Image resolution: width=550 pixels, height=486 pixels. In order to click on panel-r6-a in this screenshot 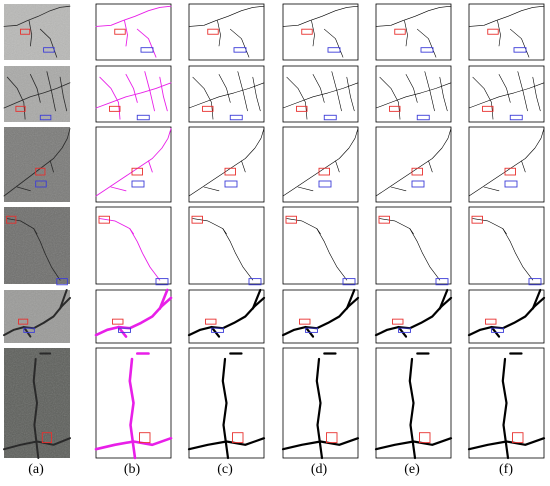, I will do `click(37, 403)`.